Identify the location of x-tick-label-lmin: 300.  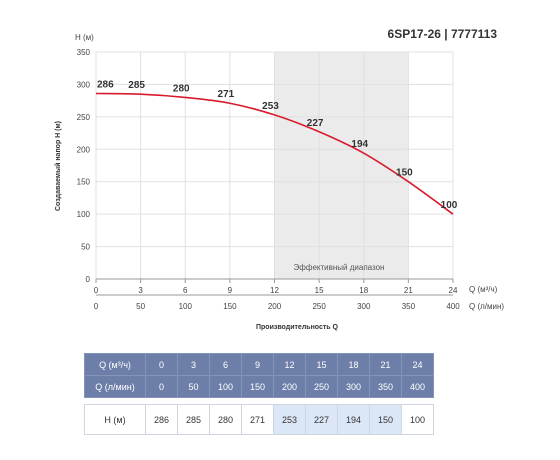
(364, 306).